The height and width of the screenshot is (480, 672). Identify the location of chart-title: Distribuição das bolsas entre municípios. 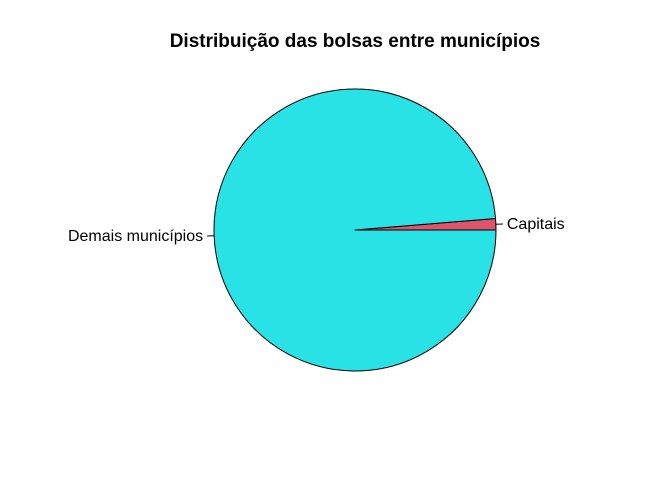
(355, 41).